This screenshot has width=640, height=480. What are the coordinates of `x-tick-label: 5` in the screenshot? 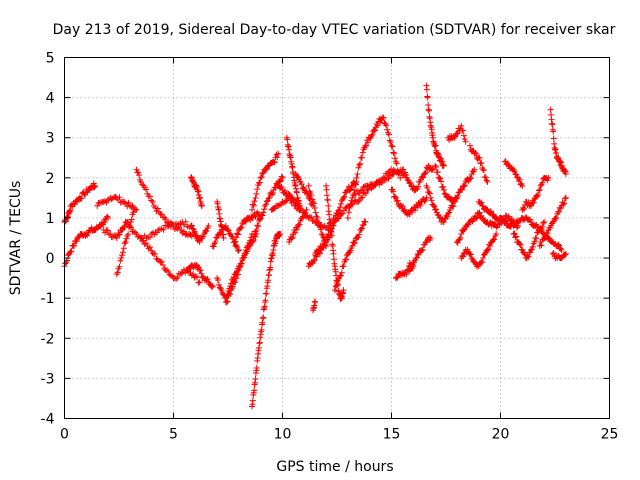 It's located at (173, 435).